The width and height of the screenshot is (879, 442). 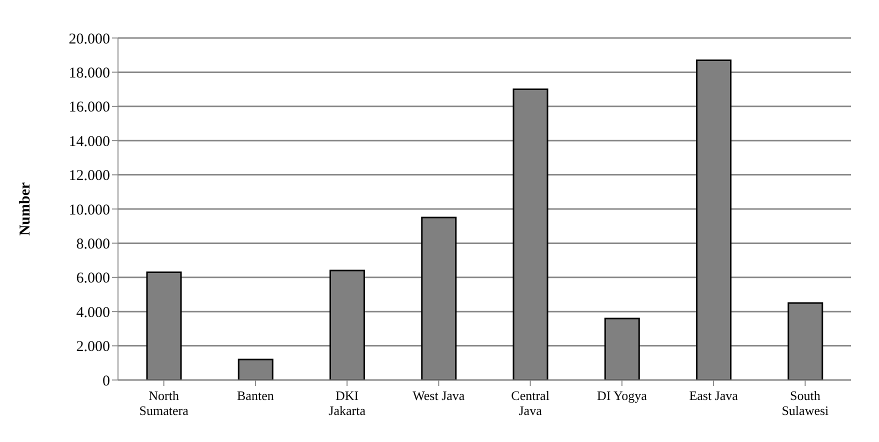 What do you see at coordinates (438, 395) in the screenshot?
I see `x-tick-label: West Java` at bounding box center [438, 395].